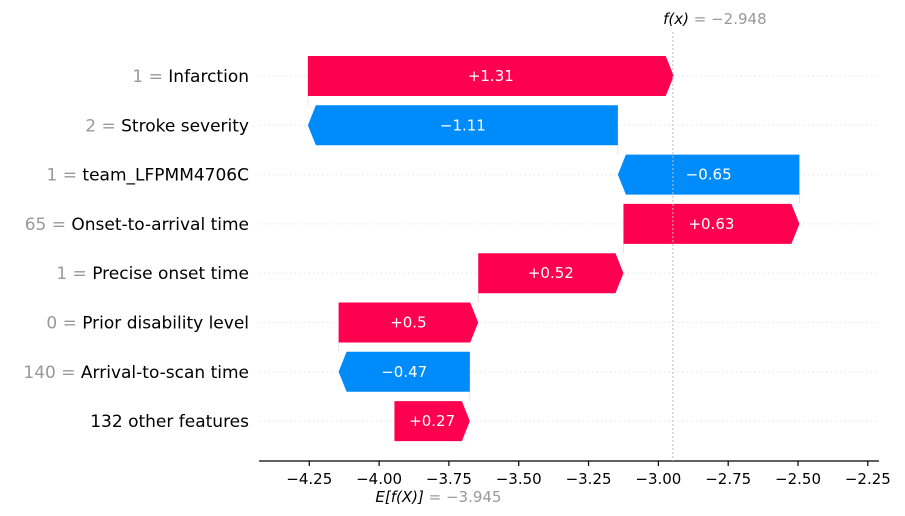 The width and height of the screenshot is (905, 516). I want to click on fx-value: = −2.948, so click(730, 19).